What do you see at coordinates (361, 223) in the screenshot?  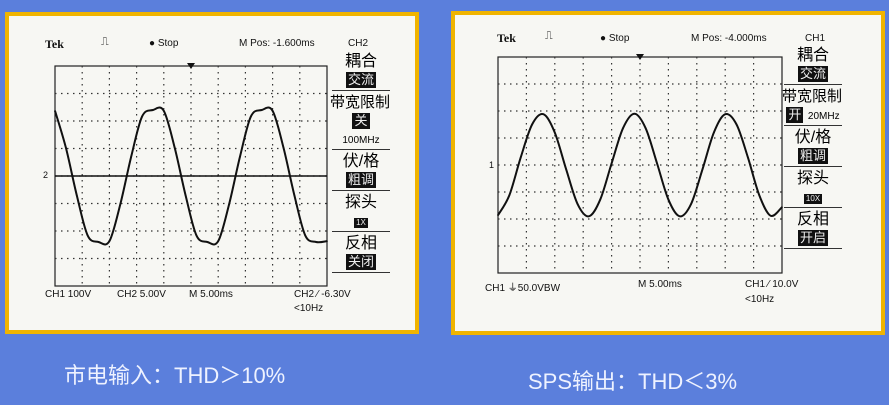 I see `probe-value: 1X` at bounding box center [361, 223].